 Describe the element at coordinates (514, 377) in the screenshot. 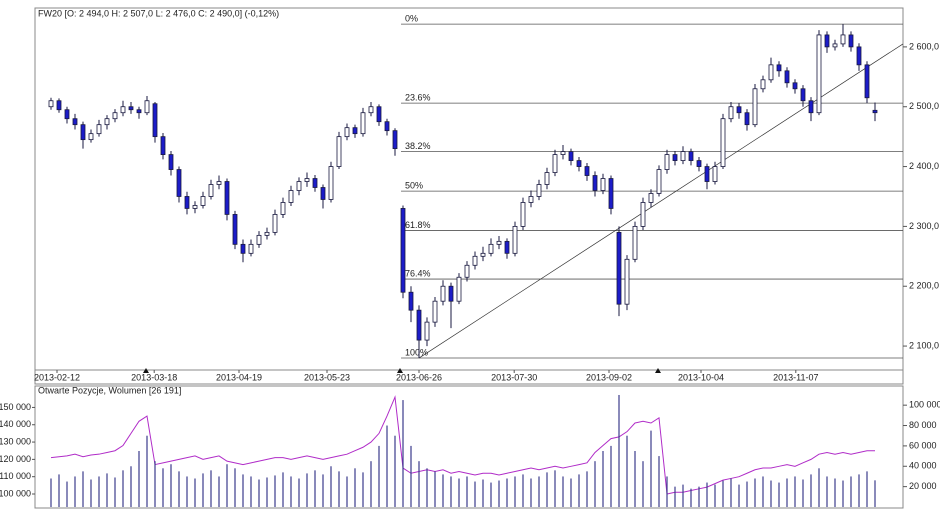

I see `x-tick-label: 2013-07-30` at that location.